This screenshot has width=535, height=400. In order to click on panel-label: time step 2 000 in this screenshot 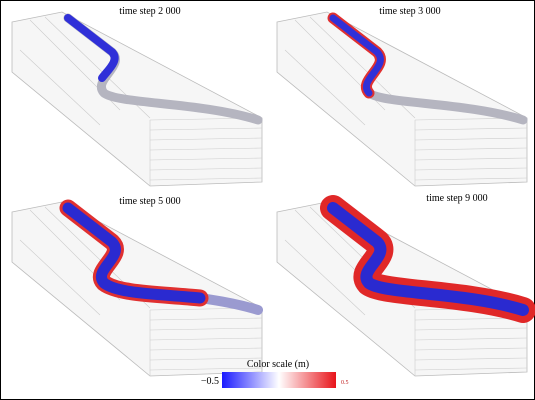, I will do `click(149, 11)`.